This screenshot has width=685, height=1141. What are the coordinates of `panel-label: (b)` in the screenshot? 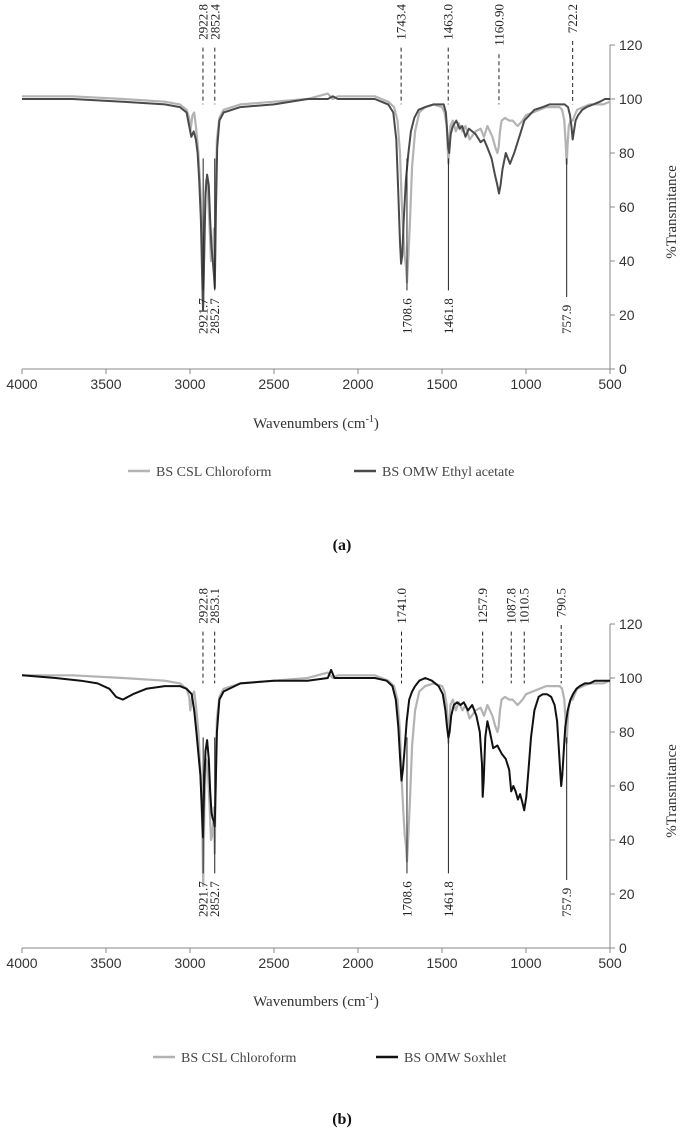 It's located at (342, 1119).